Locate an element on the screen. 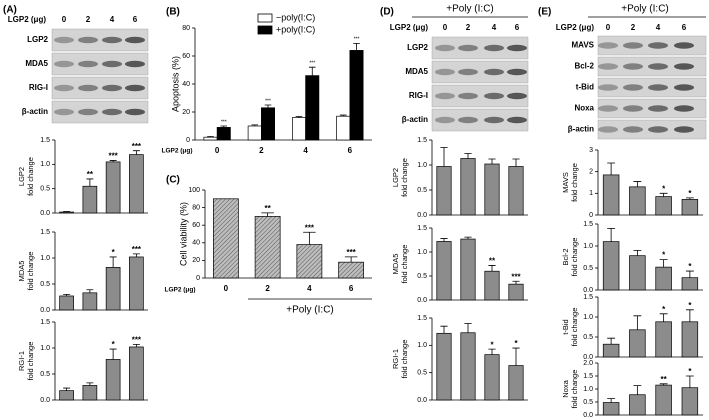 The image size is (709, 420). blot-row-label: LGP2 is located at coordinates (37, 39).